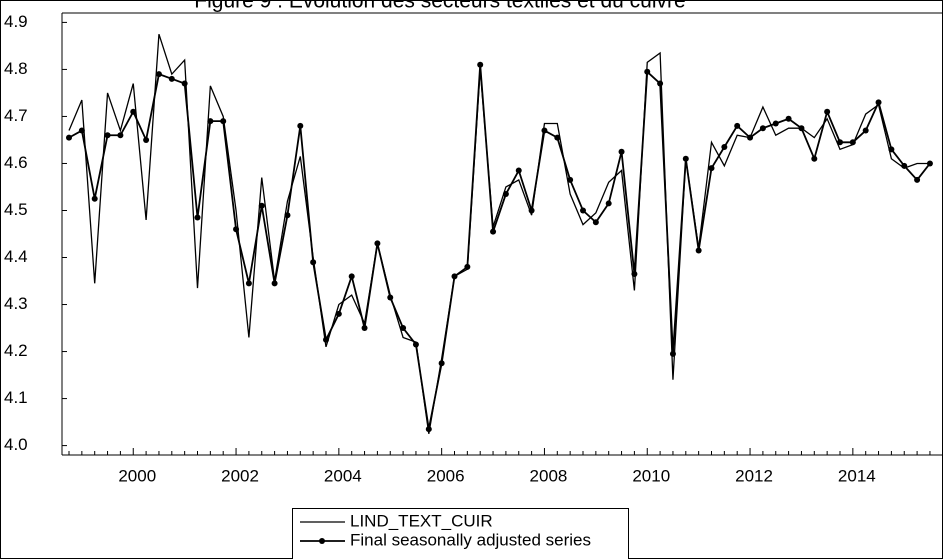 This screenshot has height=559, width=943. What do you see at coordinates (137, 475) in the screenshot?
I see `x-tick-label: 2000` at bounding box center [137, 475].